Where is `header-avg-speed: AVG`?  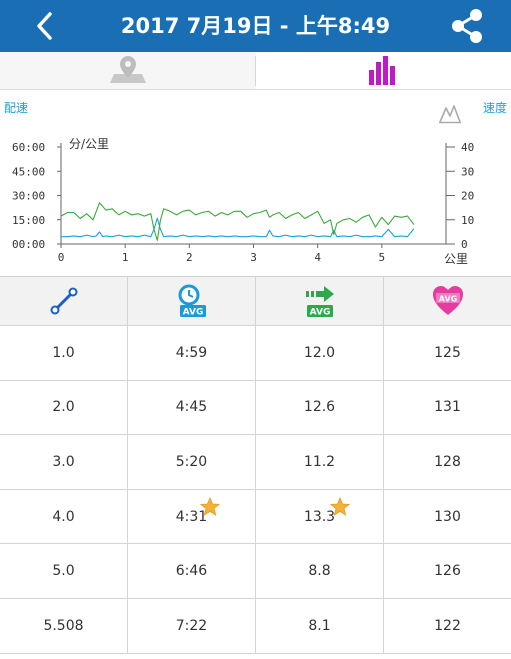
header-avg-speed: AVG is located at coordinates (320, 301).